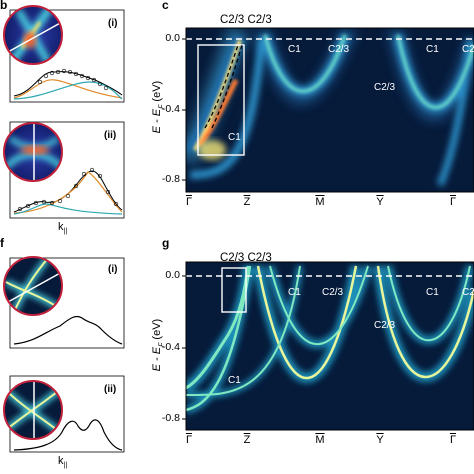 Image resolution: width=474 pixels, height=474 pixels. Describe the element at coordinates (170, 109) in the screenshot. I see `ytick-c-1: -0.4` at that location.